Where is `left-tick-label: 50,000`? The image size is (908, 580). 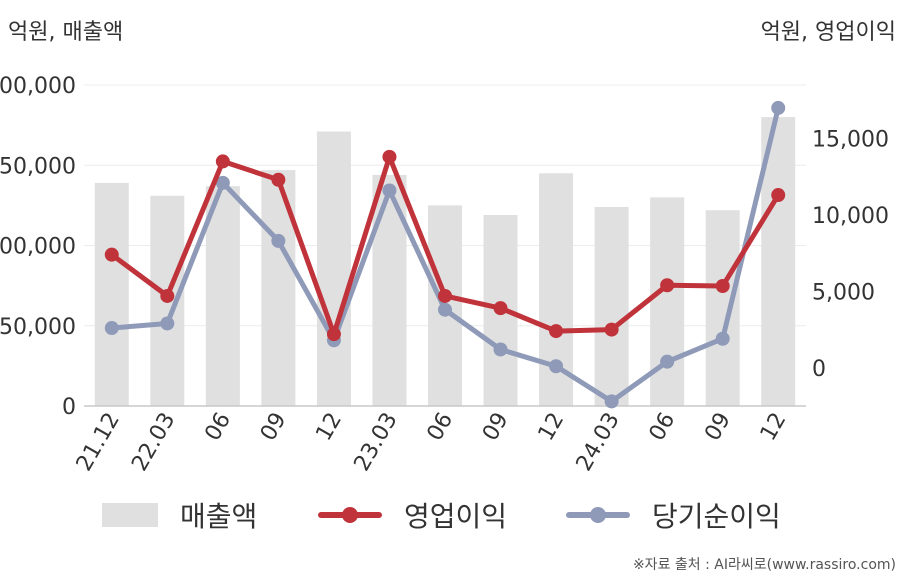 left-tick-label: 50,000 is located at coordinates (38, 327).